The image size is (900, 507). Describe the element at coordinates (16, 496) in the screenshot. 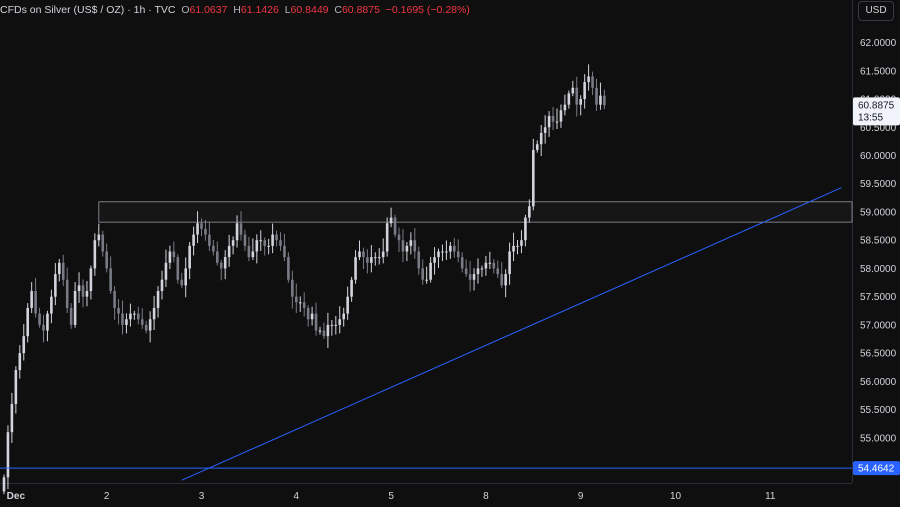

I see `x-tick-label: Dec` at that location.